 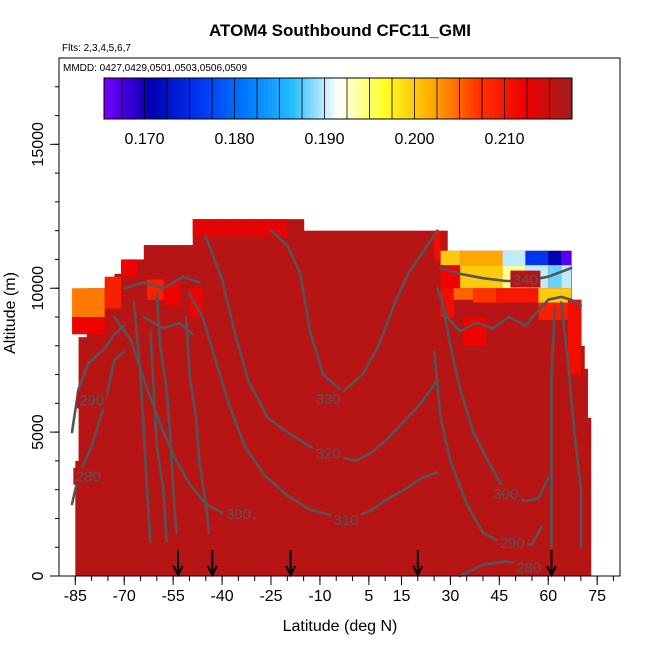 I want to click on contour-label: 280, so click(x=88, y=477).